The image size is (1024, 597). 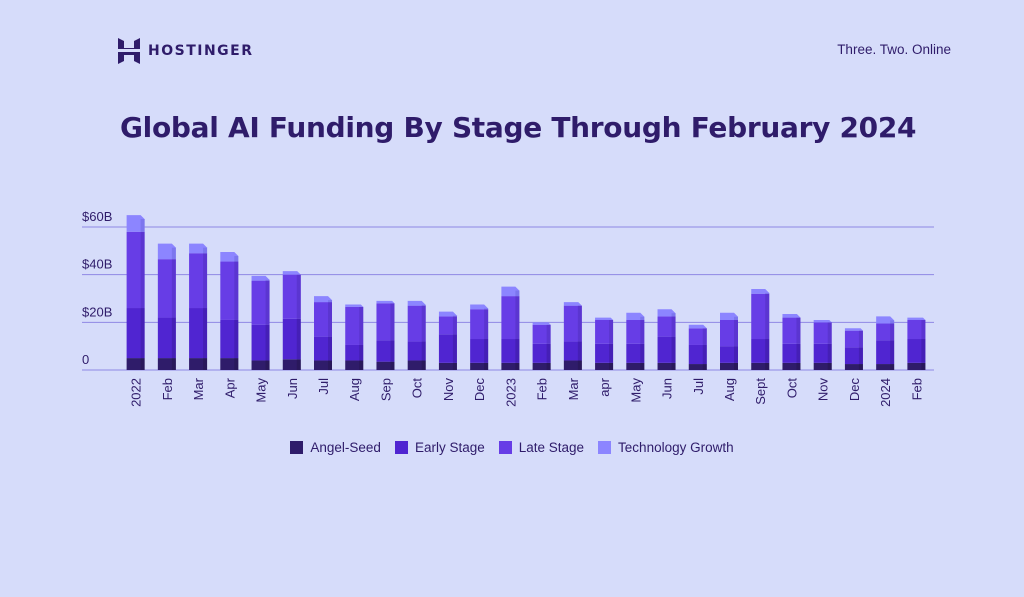 I want to click on legend-item-technology-growth: Technology Growth, so click(x=666, y=447).